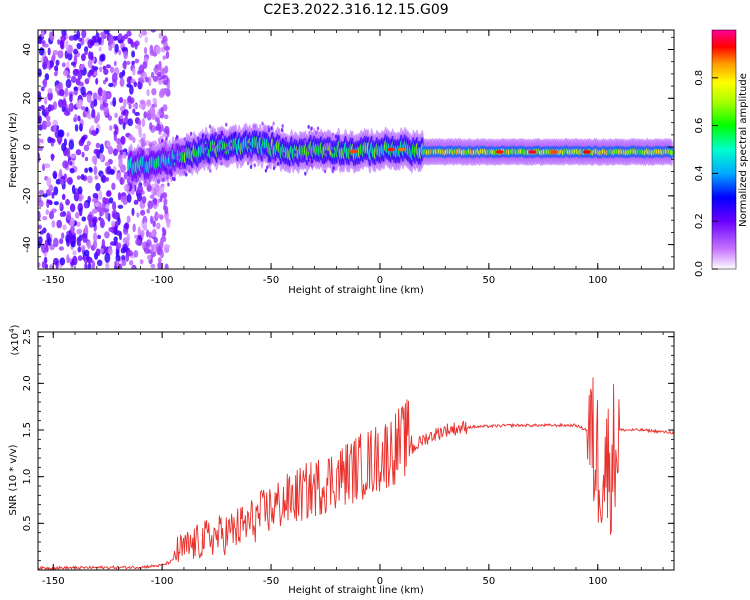  What do you see at coordinates (380, 581) in the screenshot?
I see `x-tick-label: 0` at bounding box center [380, 581].